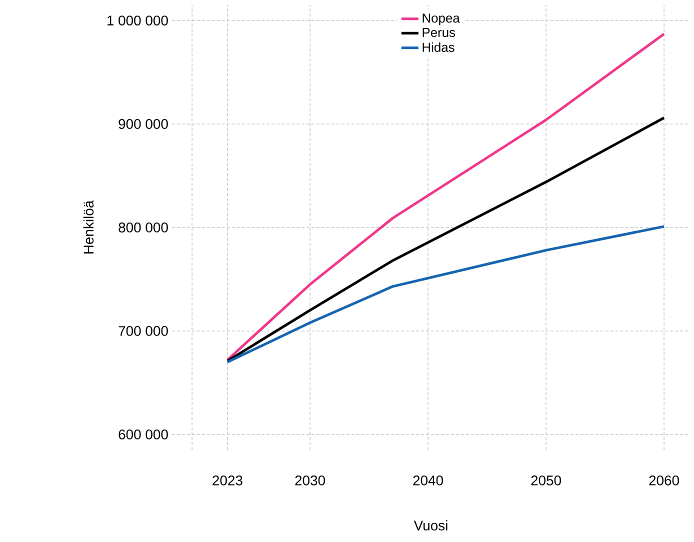  I want to click on legend-label: Hidas, so click(438, 47).